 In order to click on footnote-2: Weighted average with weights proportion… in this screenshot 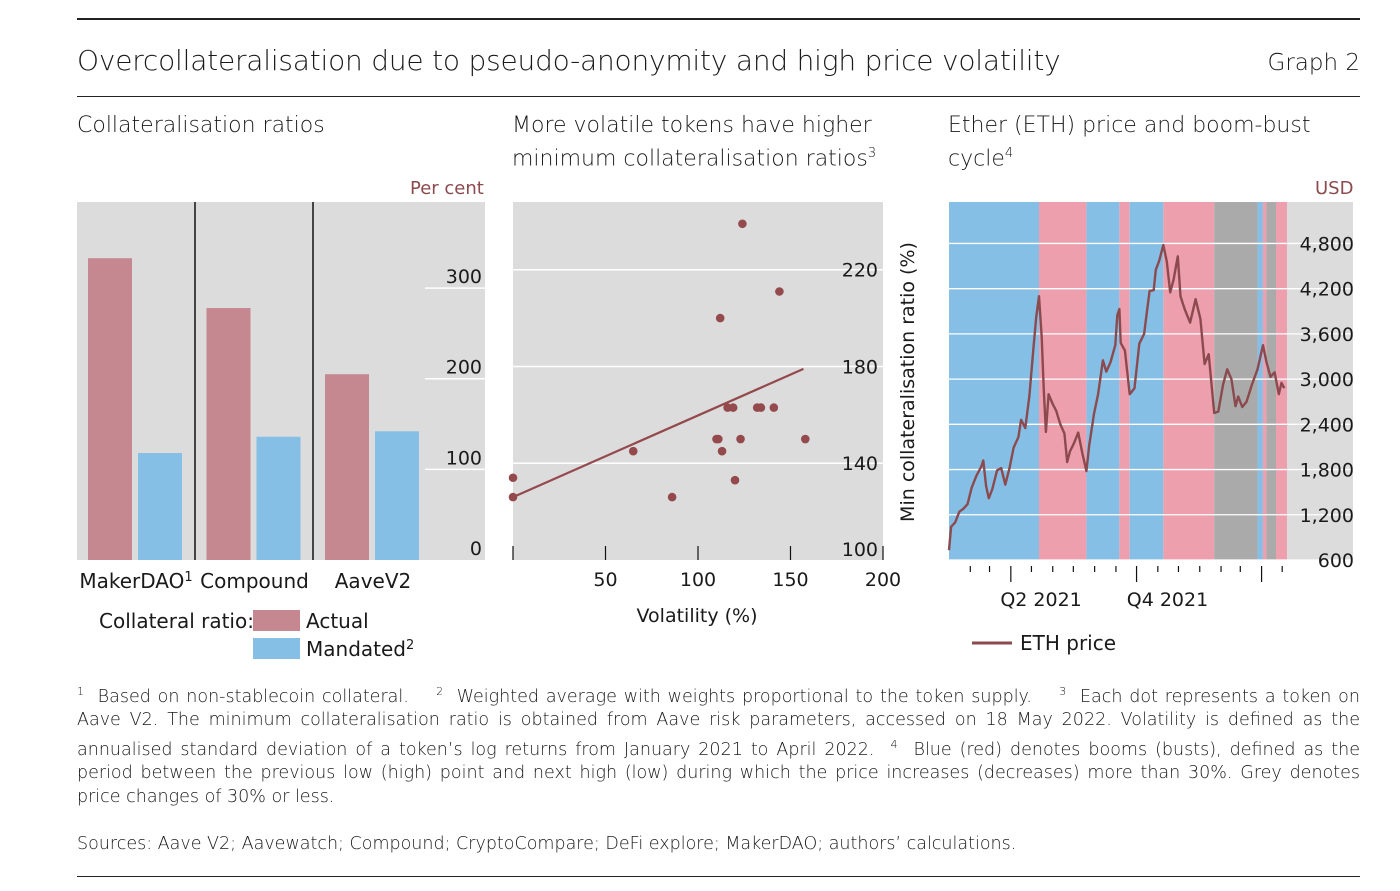, I will do `click(744, 696)`.